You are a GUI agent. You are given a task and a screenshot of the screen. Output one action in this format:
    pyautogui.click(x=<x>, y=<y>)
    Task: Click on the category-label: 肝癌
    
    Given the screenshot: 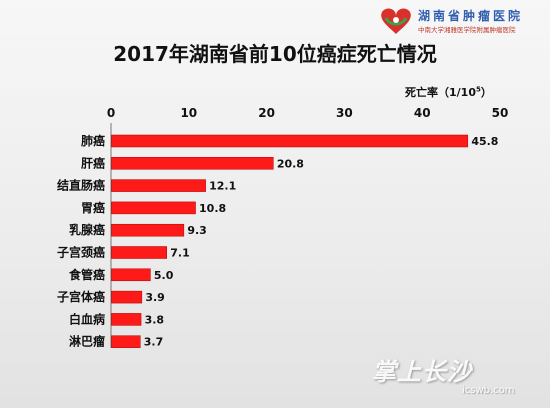 What is the action you would take?
    pyautogui.click(x=93, y=162)
    